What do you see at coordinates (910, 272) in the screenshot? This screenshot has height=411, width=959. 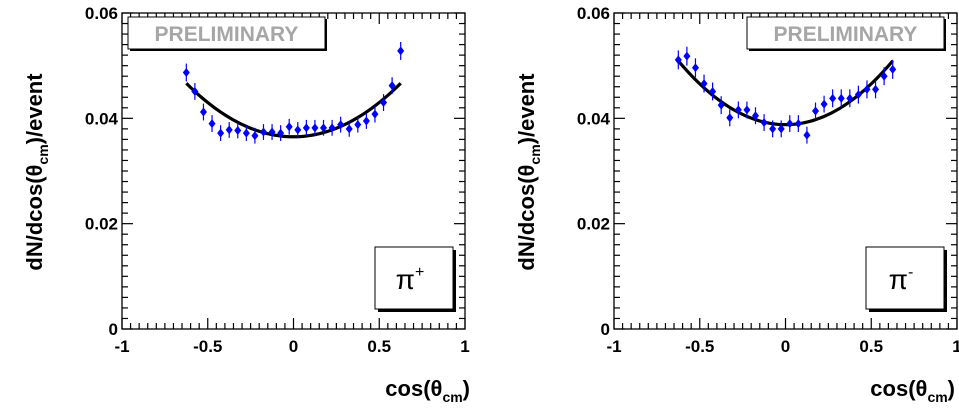 I see `particle-charge: -` at bounding box center [910, 272].